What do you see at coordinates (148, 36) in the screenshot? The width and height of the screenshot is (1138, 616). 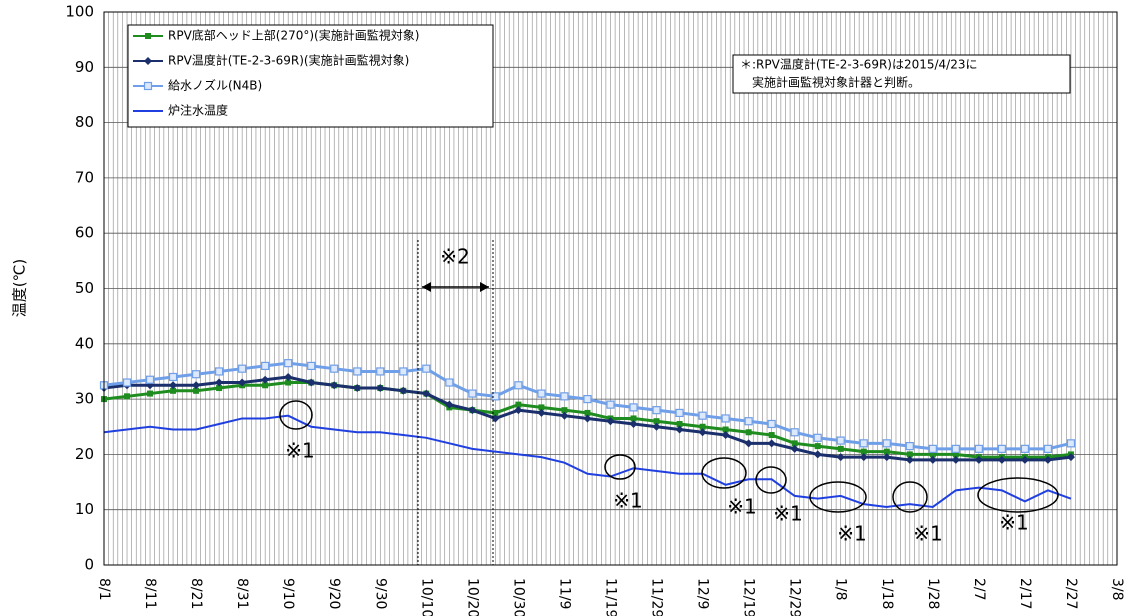 I see `legend-marker` at bounding box center [148, 36].